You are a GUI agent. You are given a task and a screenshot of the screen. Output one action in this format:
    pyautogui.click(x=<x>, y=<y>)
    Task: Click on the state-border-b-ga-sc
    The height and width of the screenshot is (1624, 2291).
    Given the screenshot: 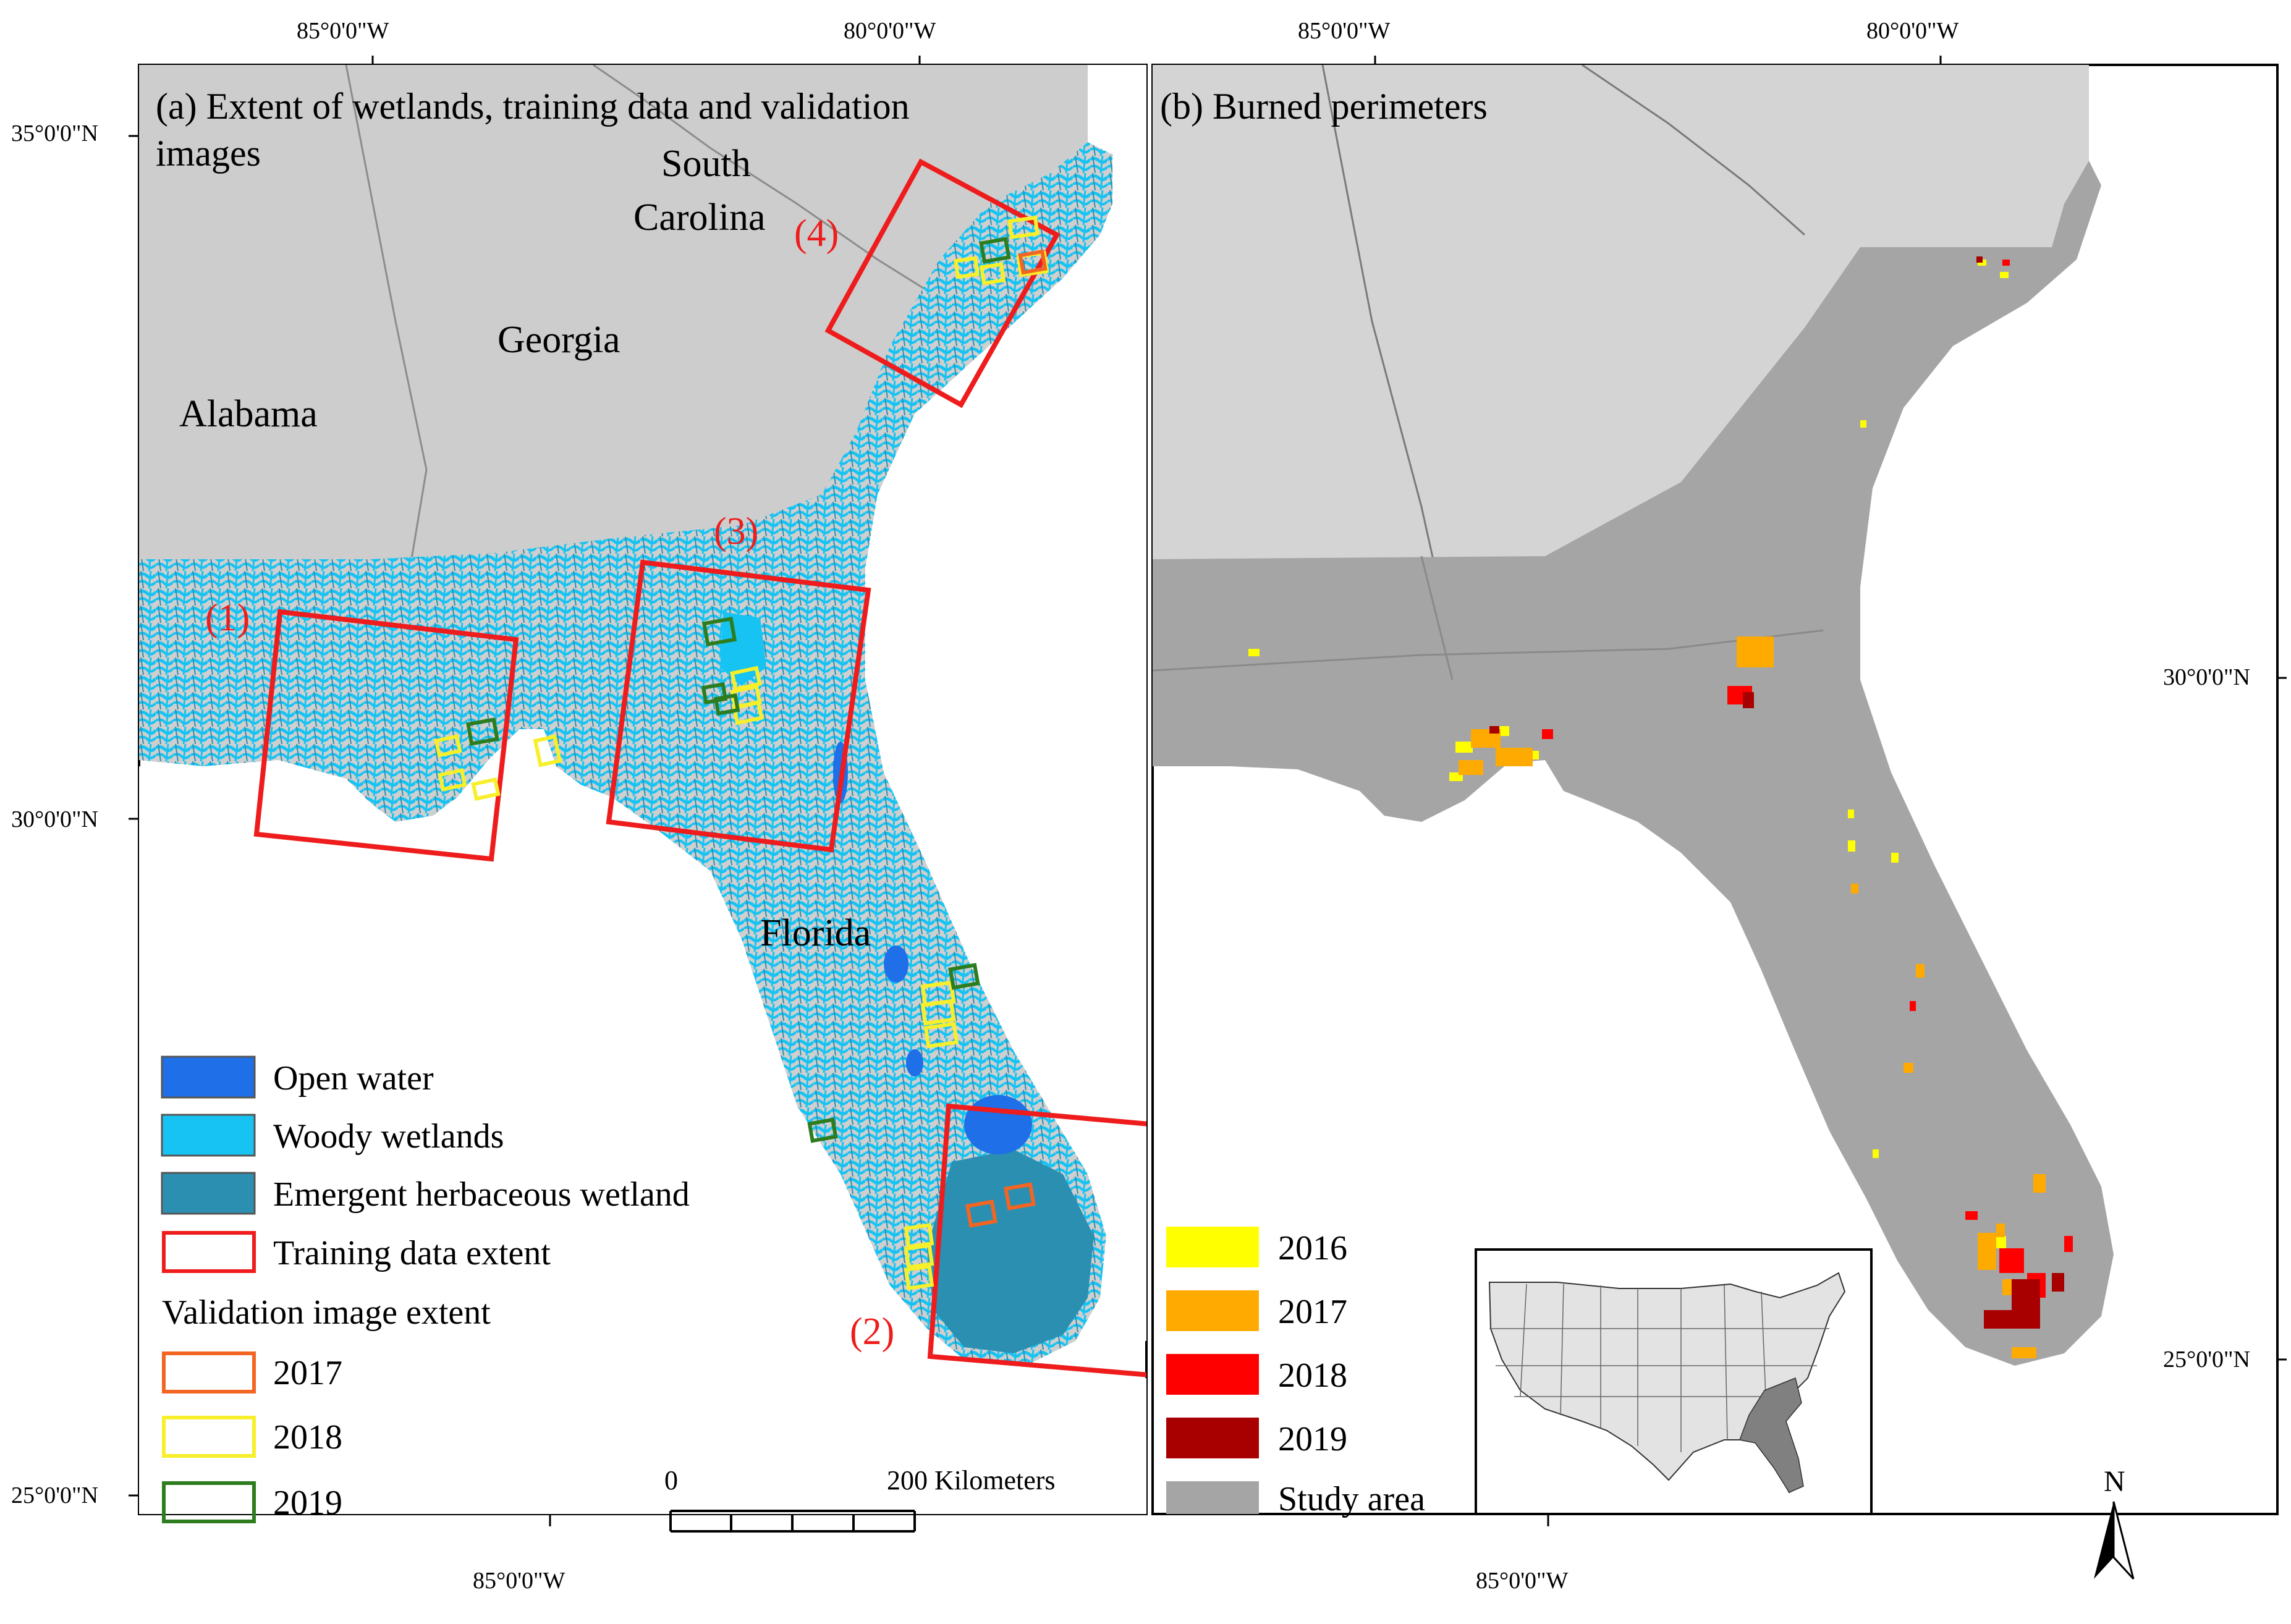 What is the action you would take?
    pyautogui.click(x=1693, y=150)
    